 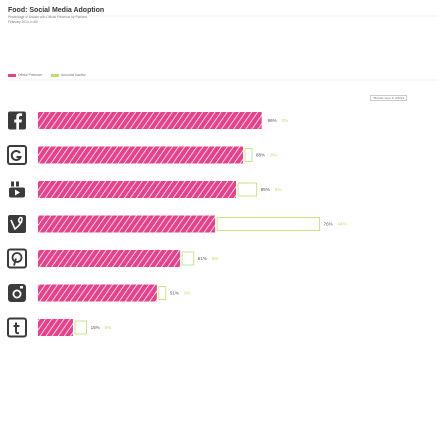 What do you see at coordinates (17, 120) in the screenshot?
I see `facebook-icon` at bounding box center [17, 120].